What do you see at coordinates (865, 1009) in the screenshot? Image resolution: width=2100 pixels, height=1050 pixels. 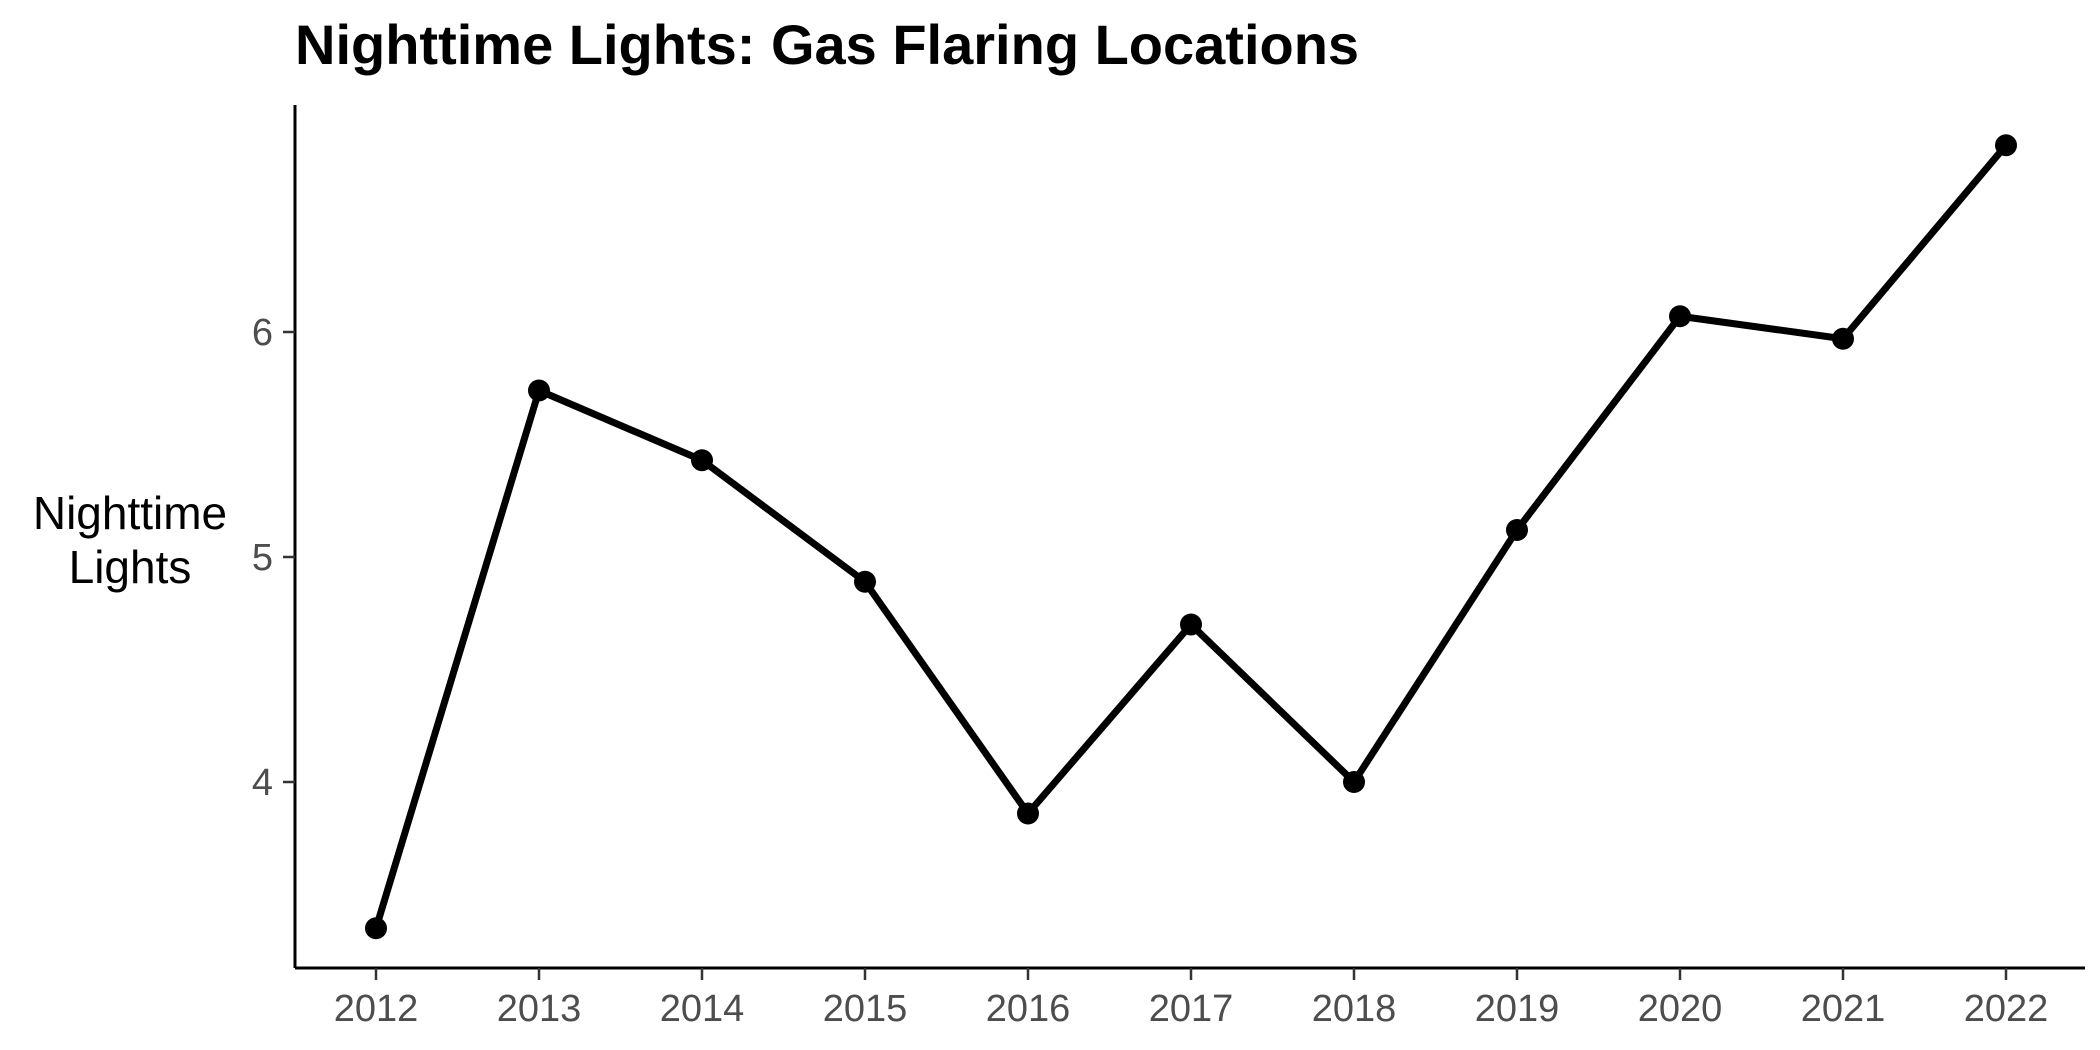 I see `x-tick-label: 2015` at bounding box center [865, 1009].